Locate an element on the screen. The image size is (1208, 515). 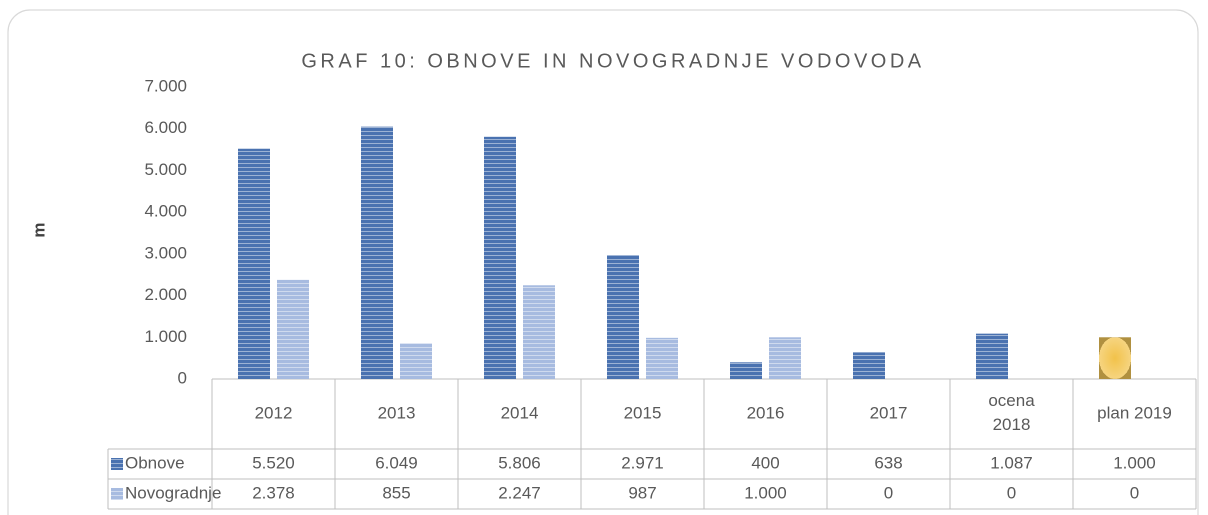
y-tick-label: 2.000 is located at coordinates (165, 294).